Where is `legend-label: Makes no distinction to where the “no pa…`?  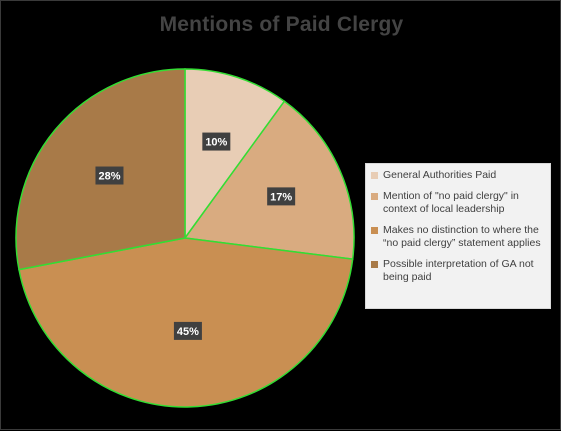
legend-label: Makes no distinction to where the “no pa… is located at coordinates (462, 236).